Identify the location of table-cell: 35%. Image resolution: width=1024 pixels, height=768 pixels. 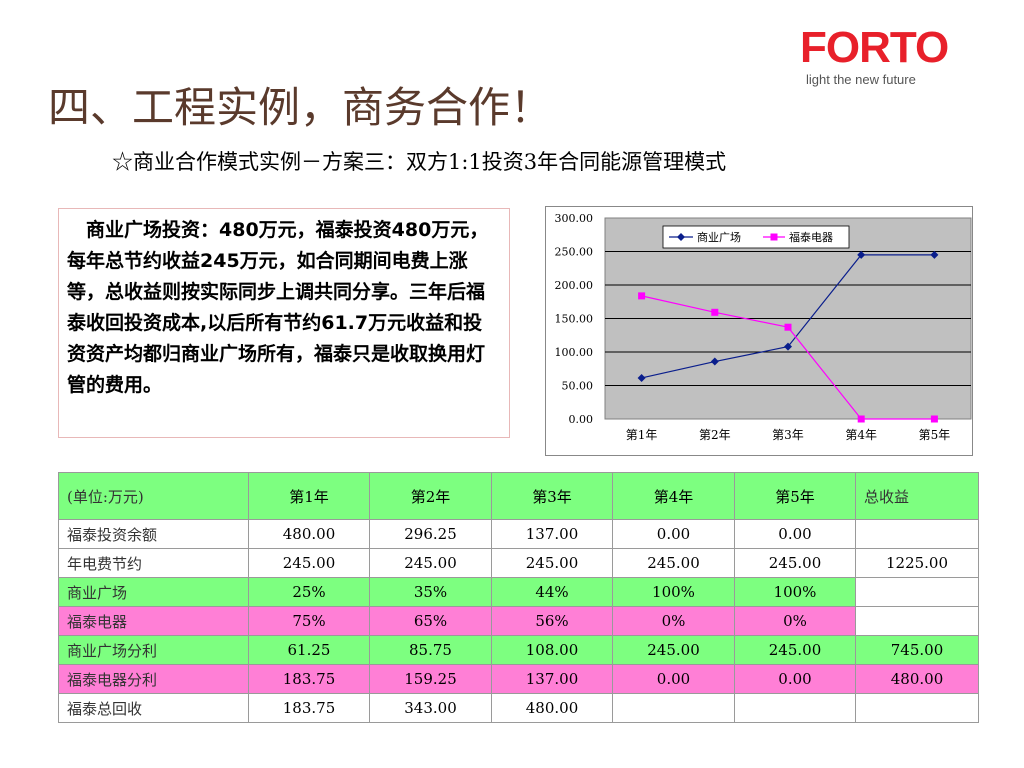
(430, 592).